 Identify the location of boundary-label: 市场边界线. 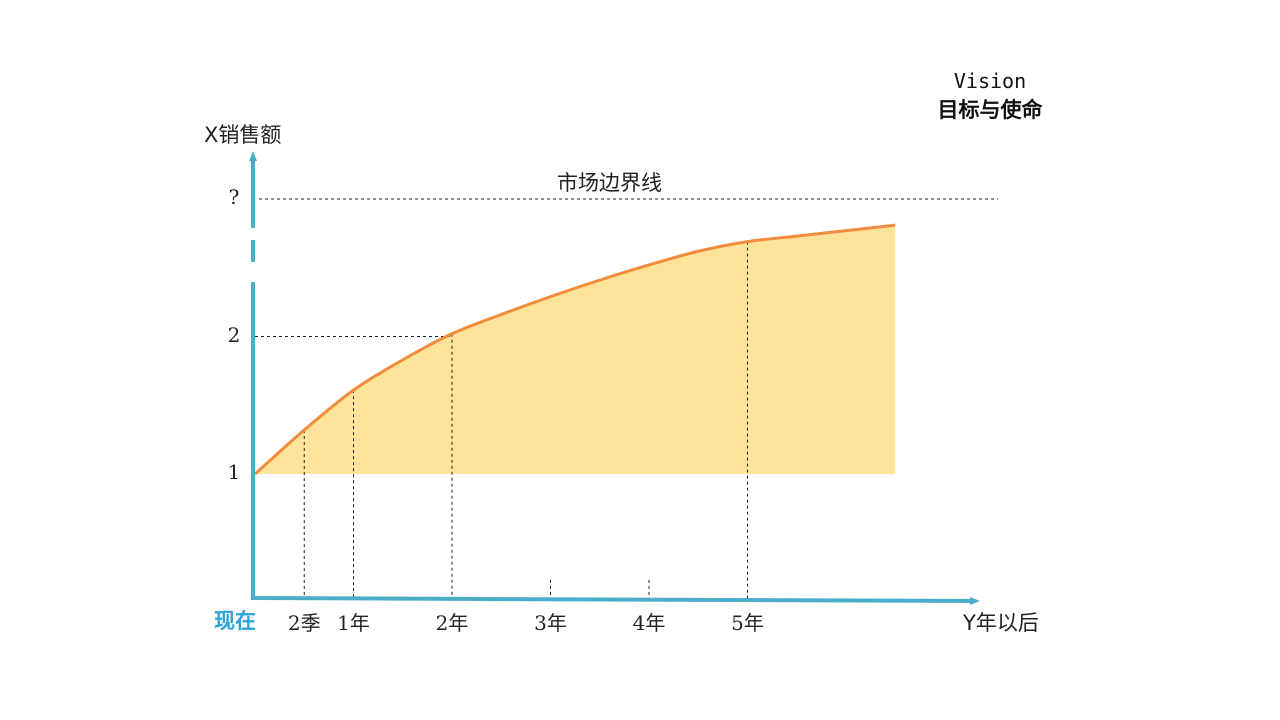
(609, 183).